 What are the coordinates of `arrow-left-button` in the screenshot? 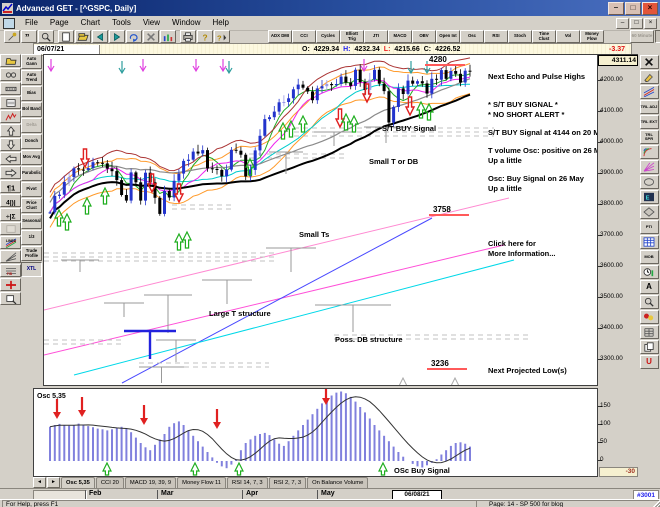 It's located at (10, 158).